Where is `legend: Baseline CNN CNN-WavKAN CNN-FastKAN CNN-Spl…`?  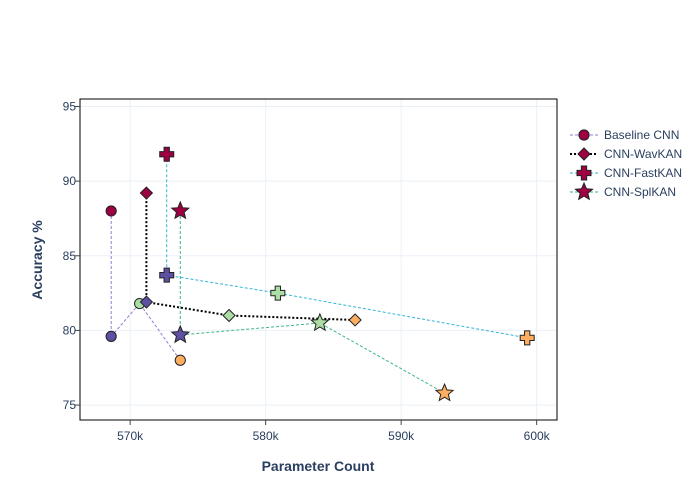
legend: Baseline CNN CNN-WavKAN CNN-FastKAN CNN-Spl… is located at coordinates (626, 164).